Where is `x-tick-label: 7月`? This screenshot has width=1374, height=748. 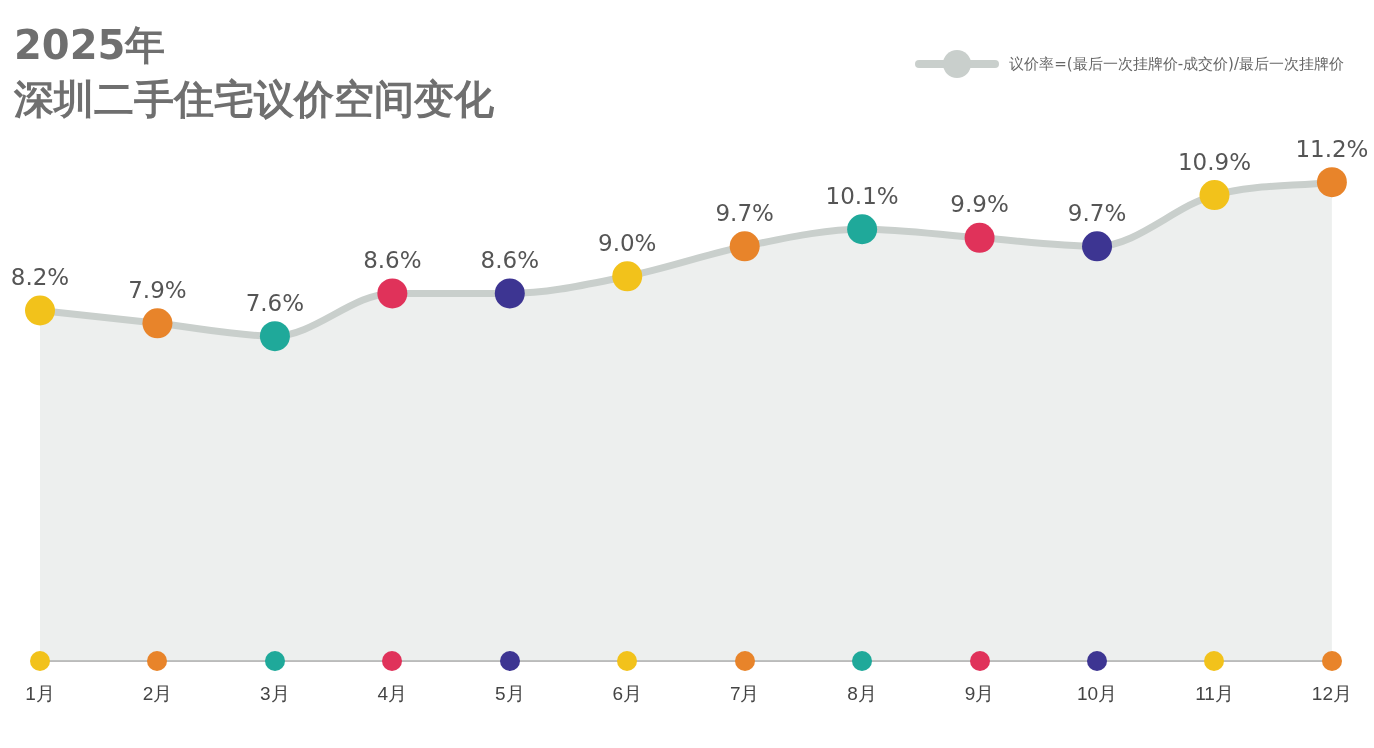
x-tick-label: 7月 is located at coordinates (744, 693).